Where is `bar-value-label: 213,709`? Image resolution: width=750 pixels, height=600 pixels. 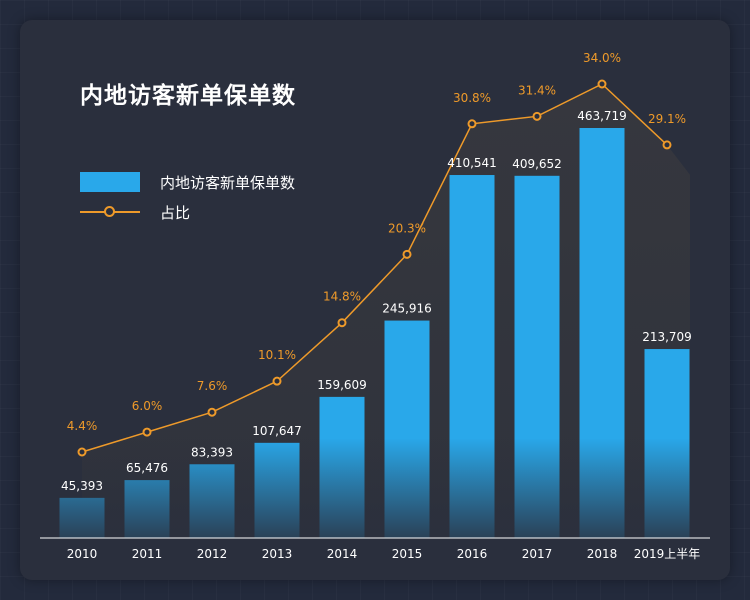
bar-value-label: 213,709 is located at coordinates (667, 337).